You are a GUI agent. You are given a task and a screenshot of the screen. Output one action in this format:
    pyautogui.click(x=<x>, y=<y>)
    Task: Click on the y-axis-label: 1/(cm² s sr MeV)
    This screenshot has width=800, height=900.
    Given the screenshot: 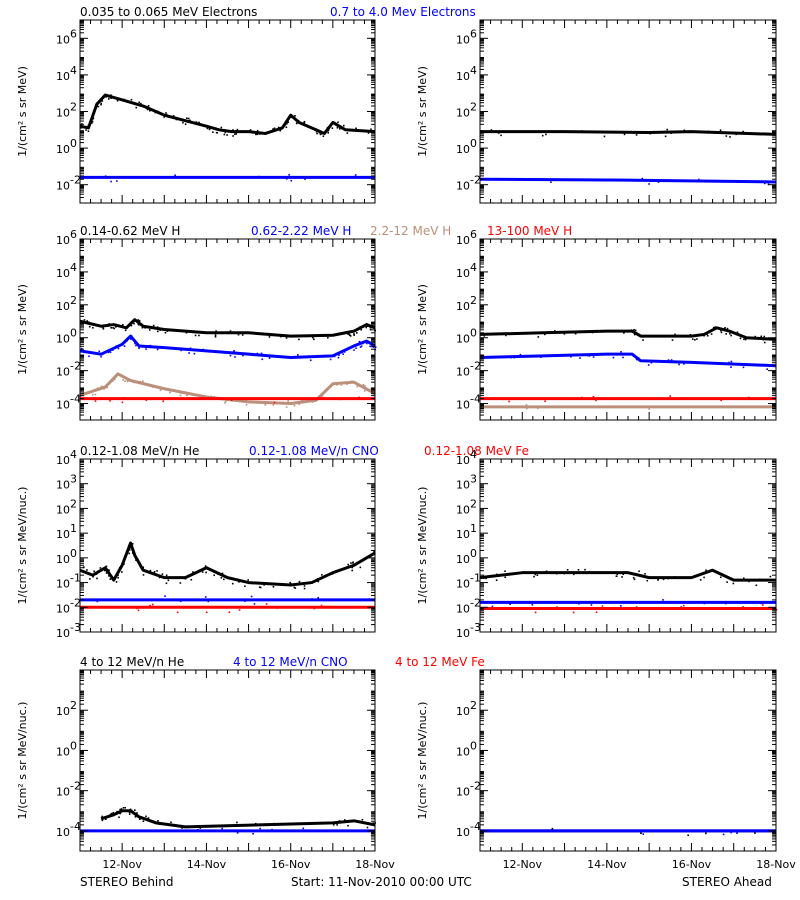 What is the action you would take?
    pyautogui.click(x=22, y=329)
    